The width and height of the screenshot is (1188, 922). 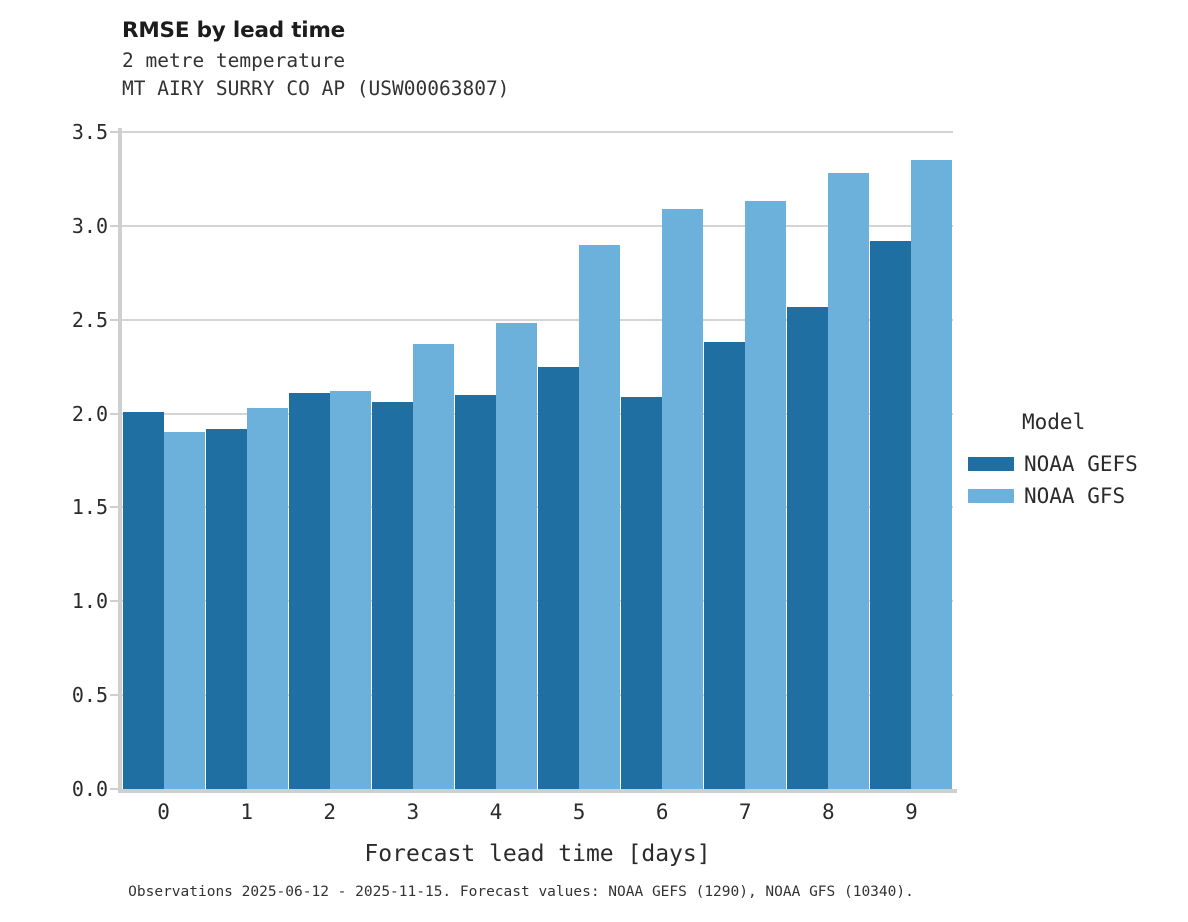 I want to click on legend-rows: NOAA GEFS NOAA GFS, so click(x=1075, y=480).